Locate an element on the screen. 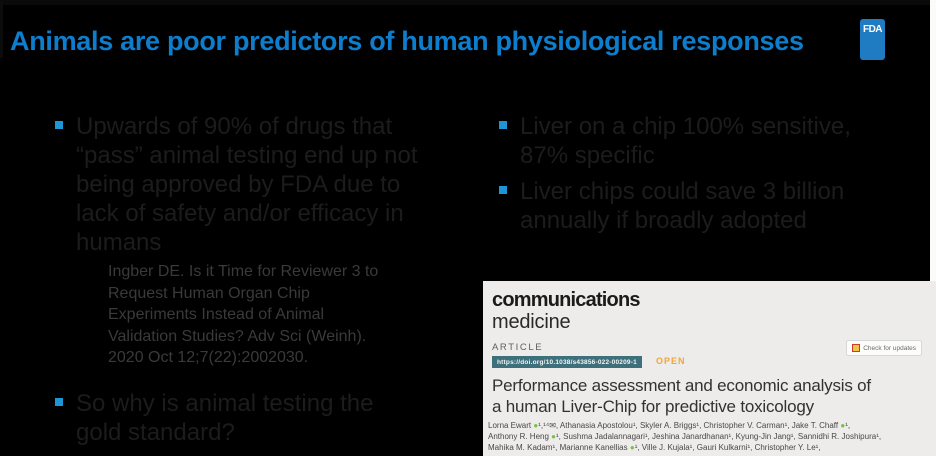 This screenshot has width=936, height=456. bullet-text-line: being approved by FDA due to is located at coordinates (238, 184).